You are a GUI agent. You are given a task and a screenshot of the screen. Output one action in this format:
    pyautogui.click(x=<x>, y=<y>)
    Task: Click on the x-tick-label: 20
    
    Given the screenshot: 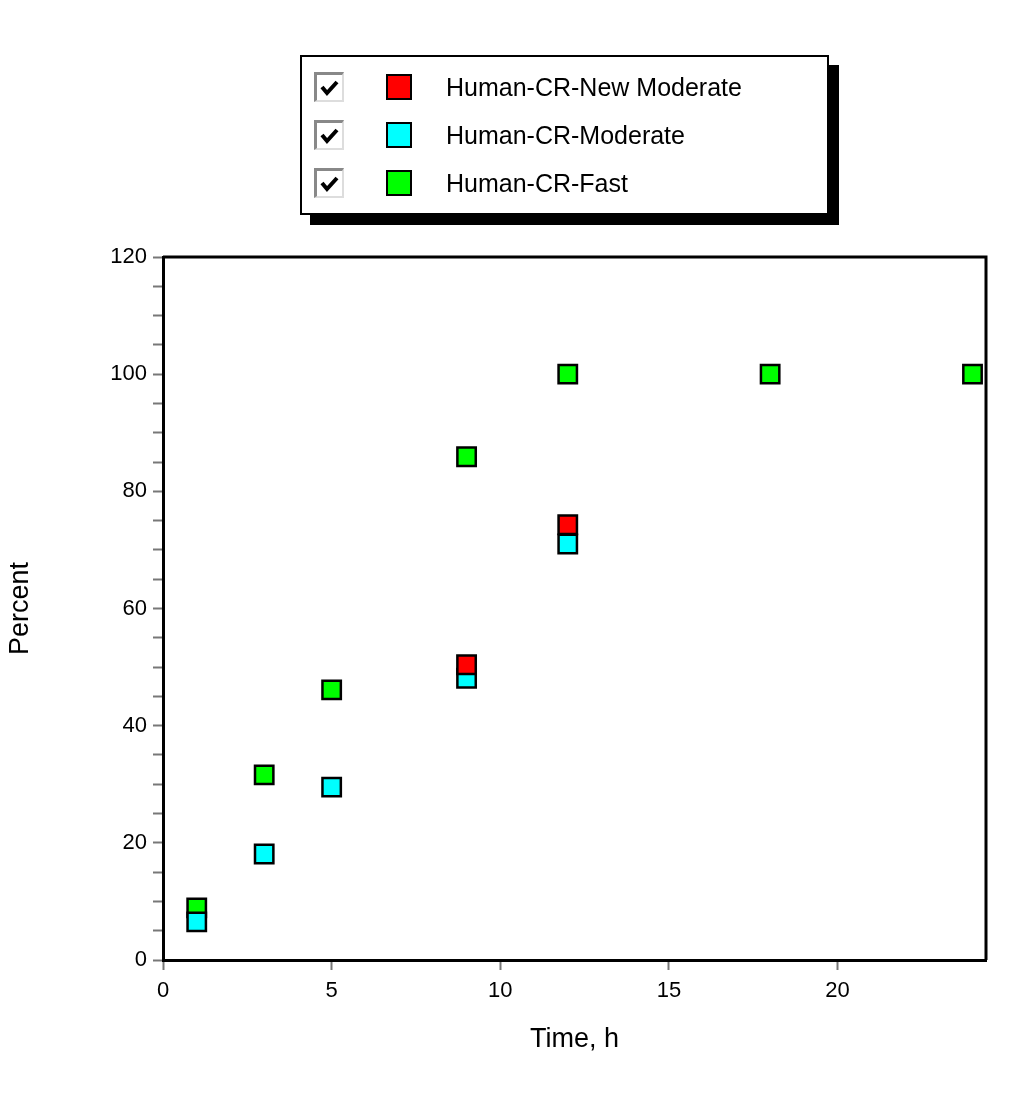 What is the action you would take?
    pyautogui.click(x=837, y=990)
    